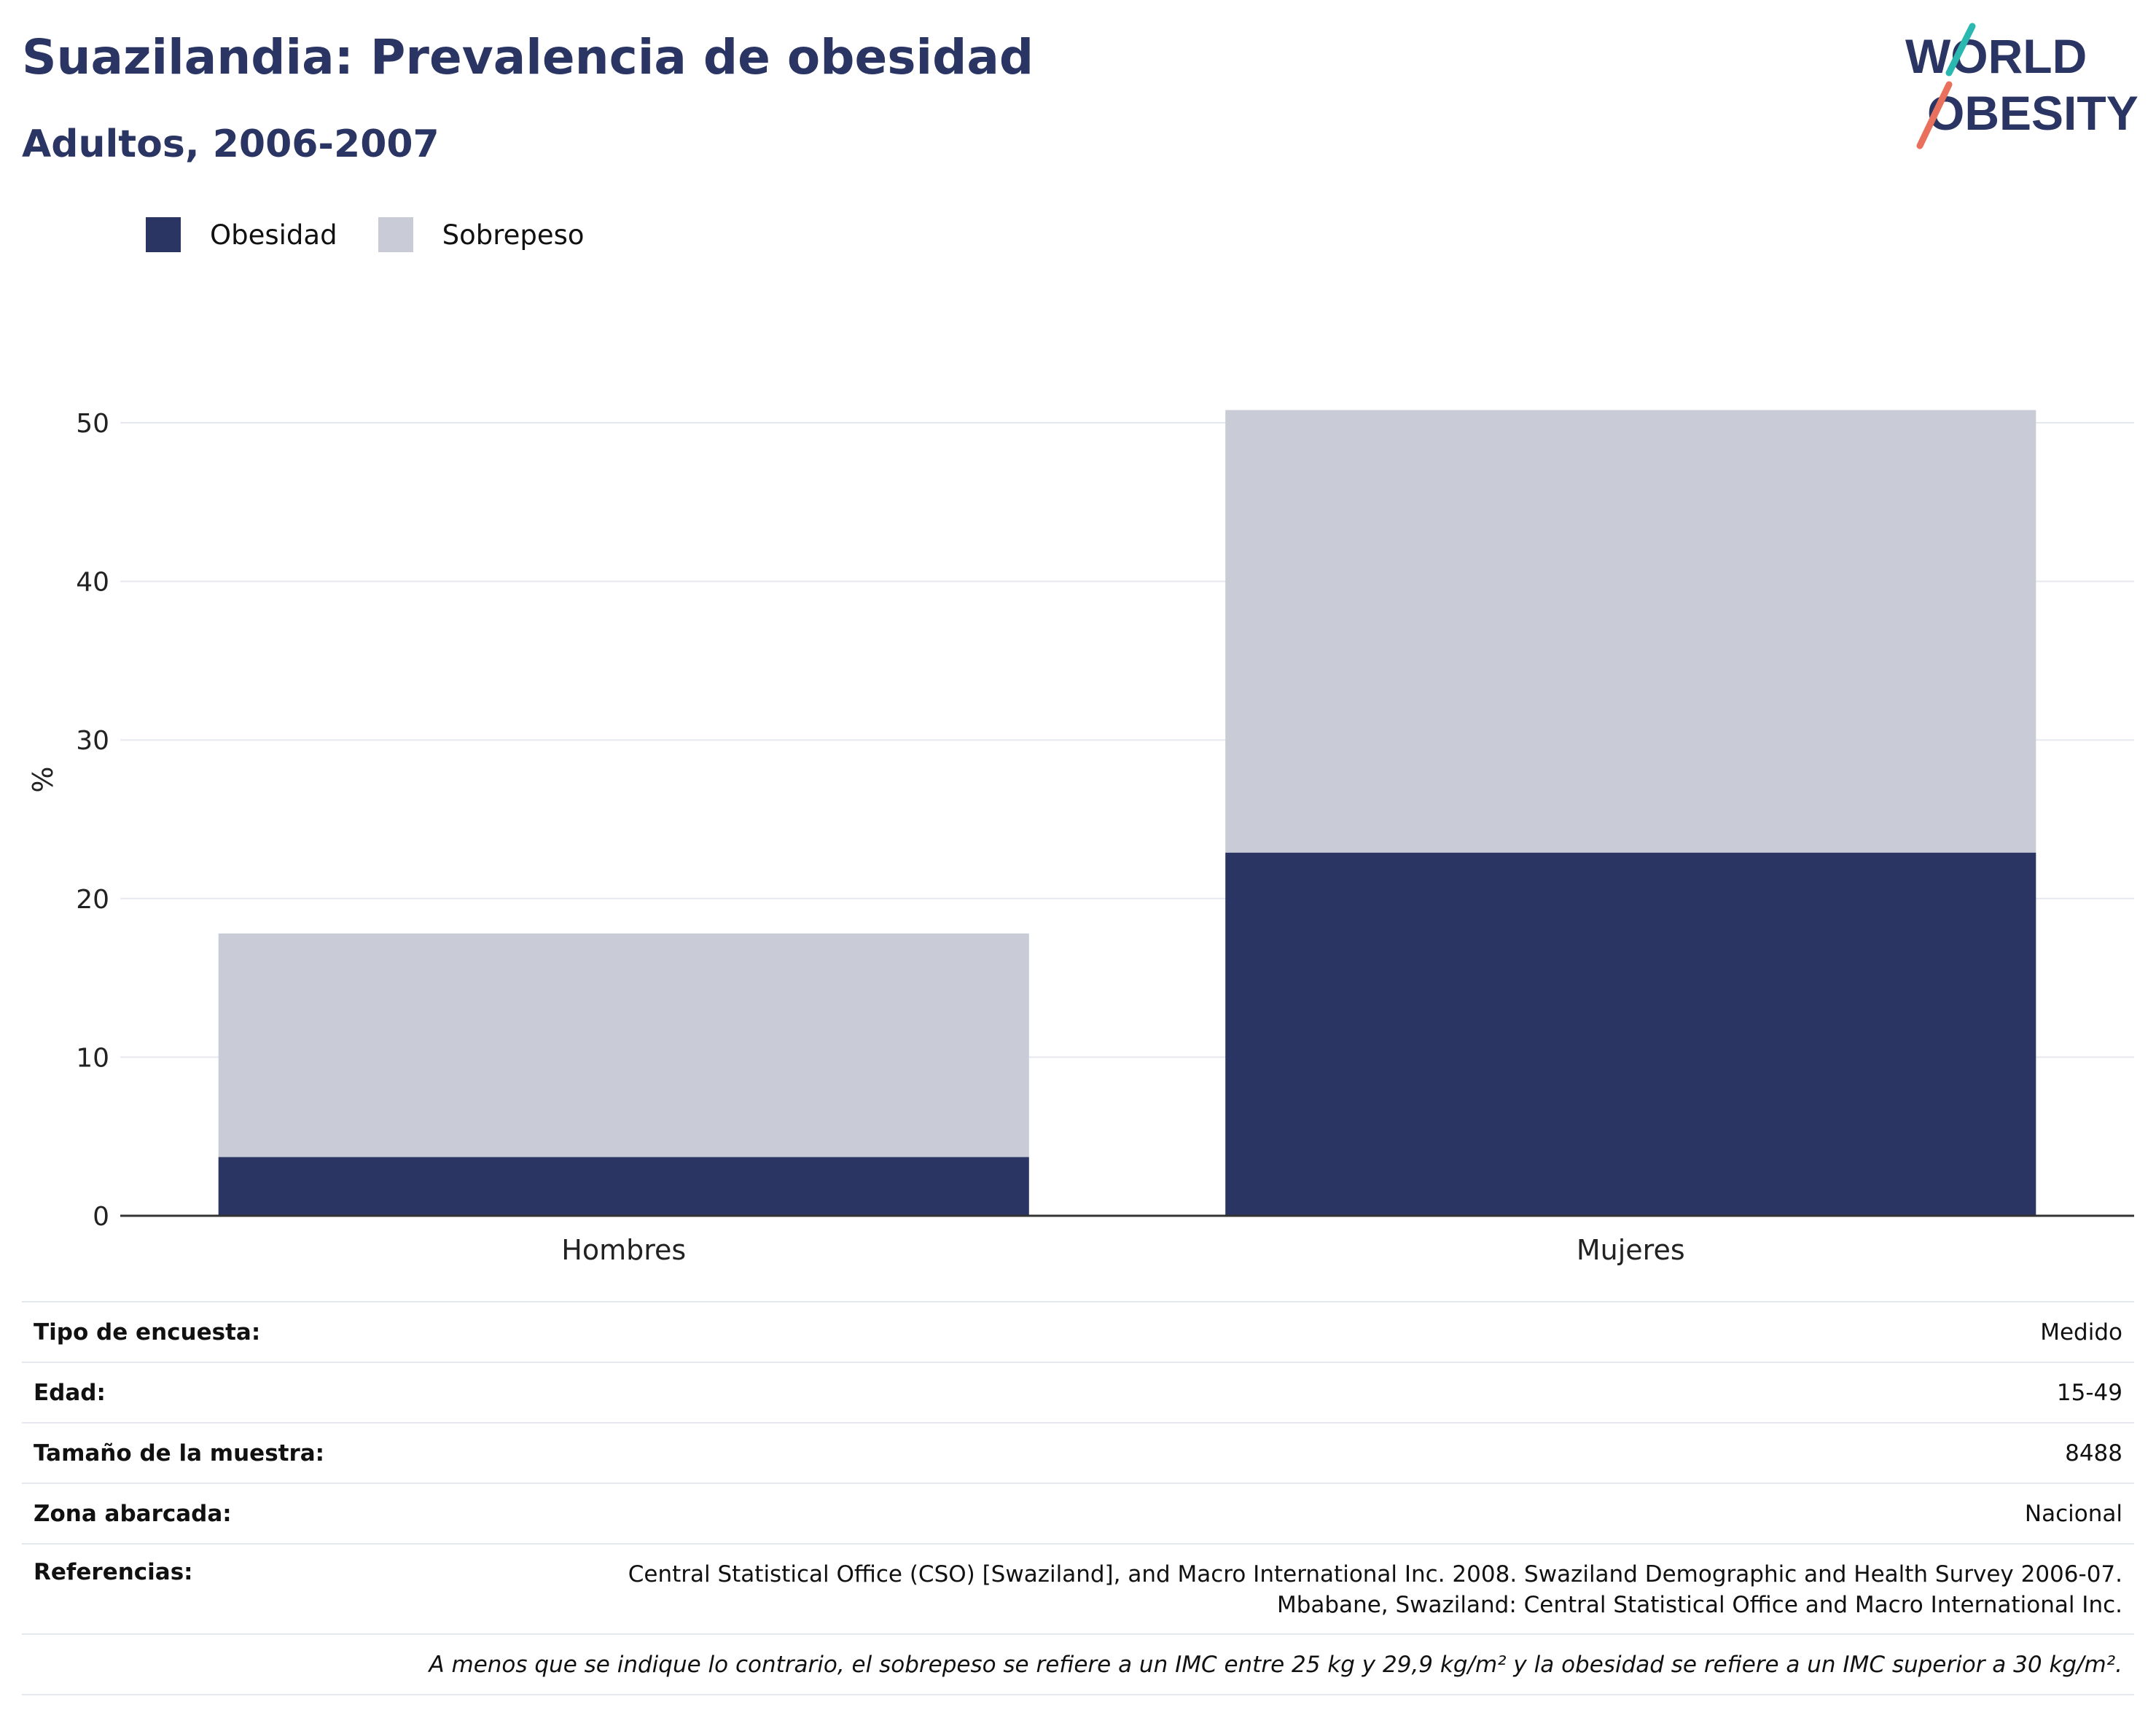 The width and height of the screenshot is (2156, 1734). Describe the element at coordinates (623, 1186) in the screenshot. I see `bar-obesidad-hombres` at that location.